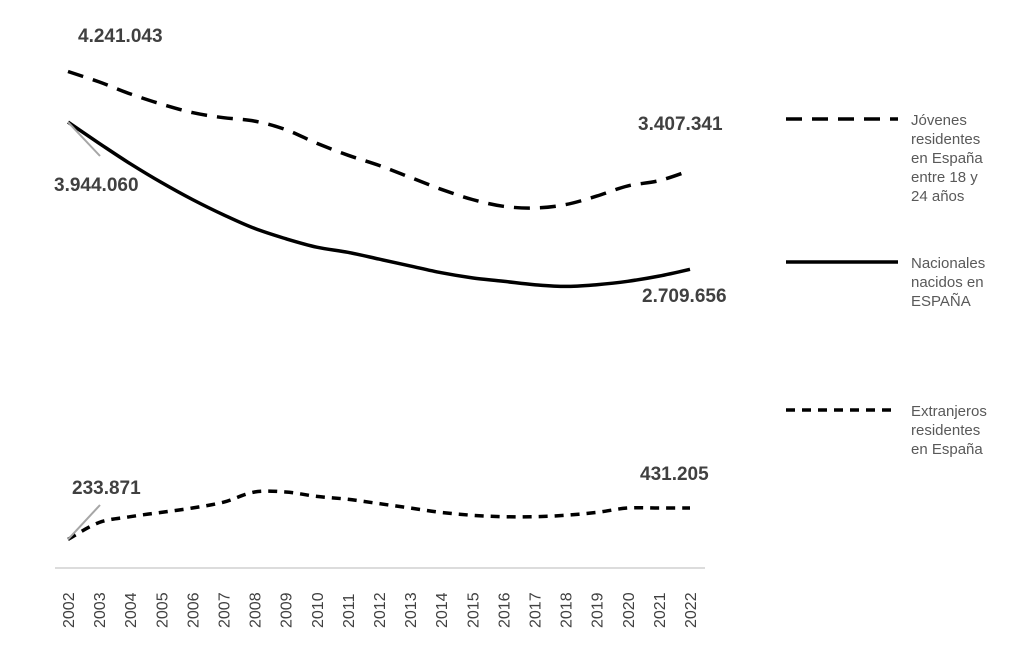 The image size is (1024, 649). Describe the element at coordinates (504, 610) in the screenshot. I see `x-tick-label-2016: 2016` at that location.